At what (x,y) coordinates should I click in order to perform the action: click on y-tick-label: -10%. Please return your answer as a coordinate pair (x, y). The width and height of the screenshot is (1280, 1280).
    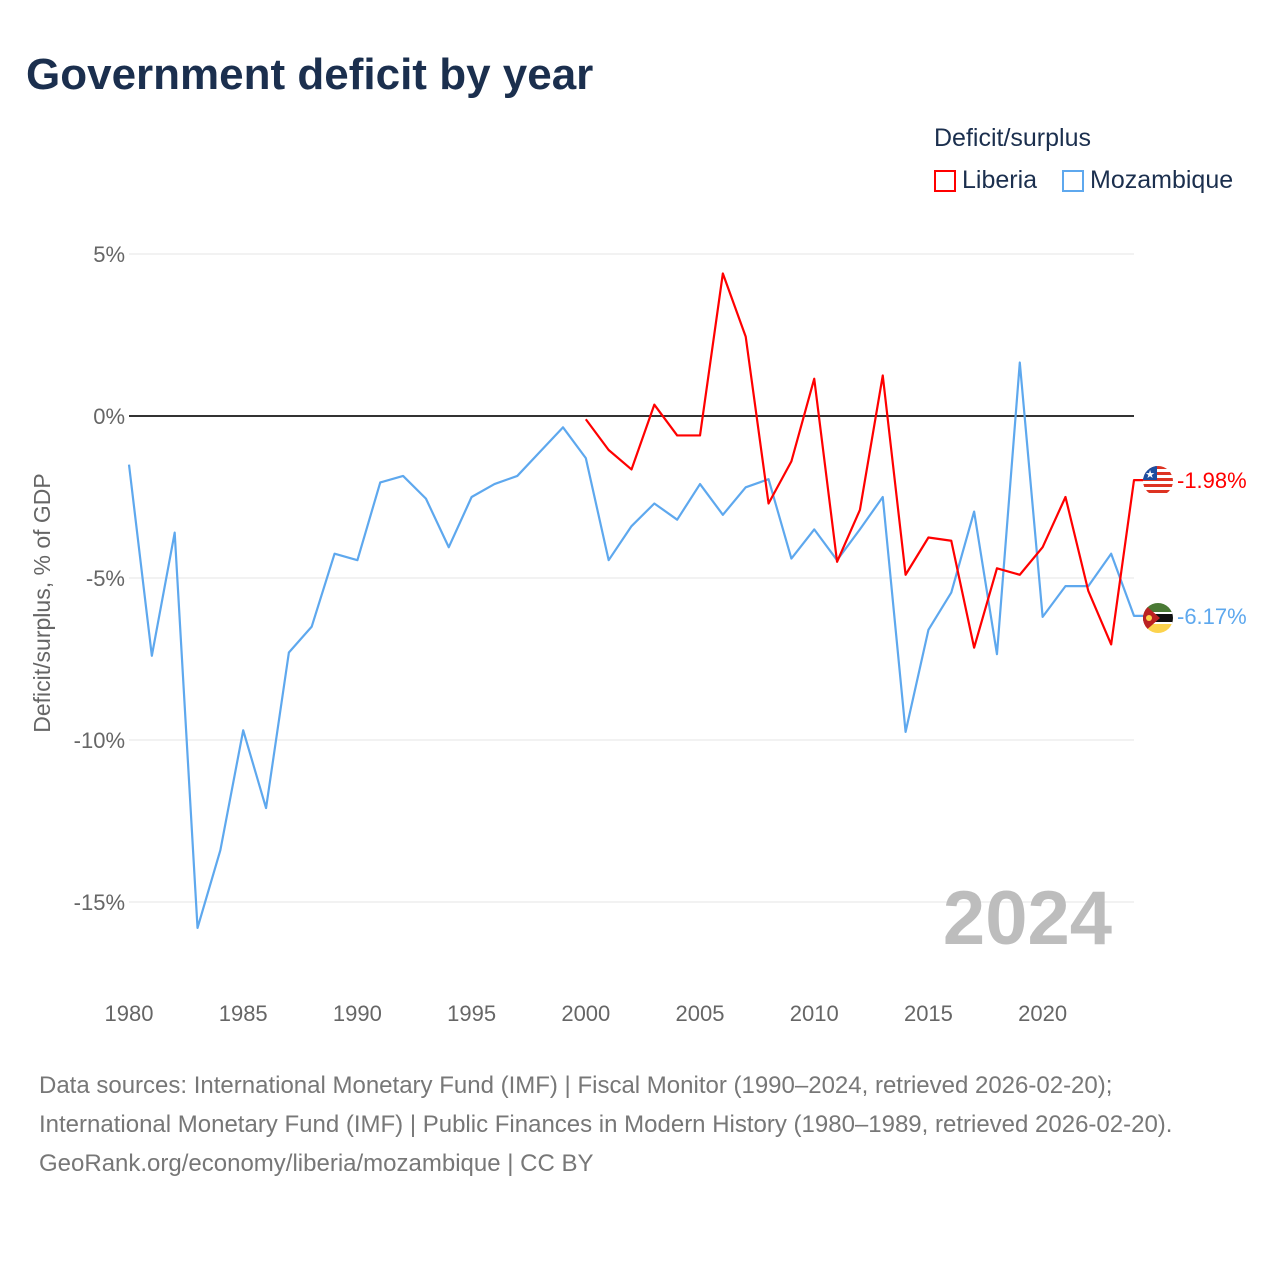
    Looking at the image, I should click on (99, 740).